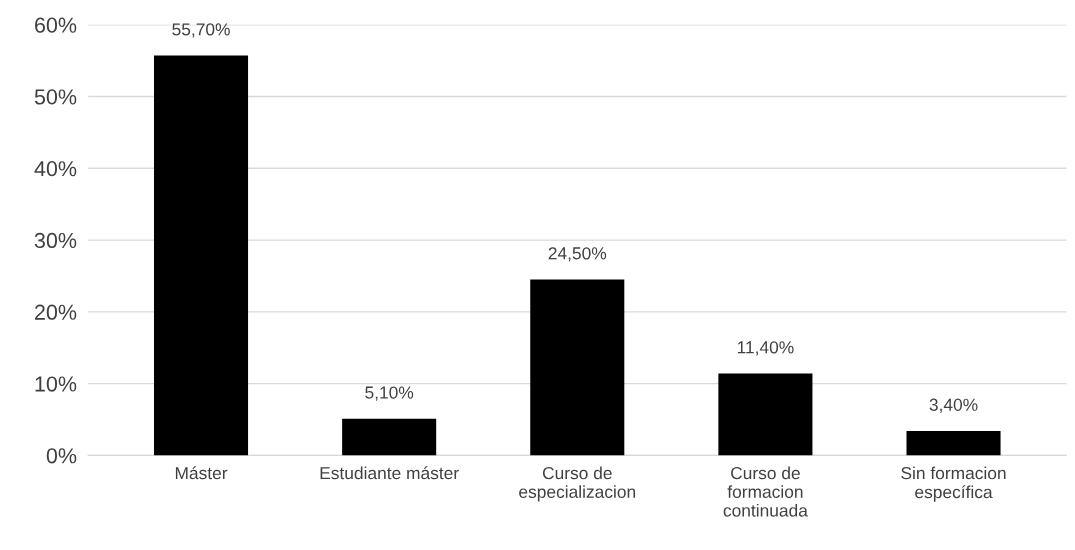 The image size is (1075, 550). Describe the element at coordinates (56, 312) in the screenshot. I see `y-tick-label: 20%` at that location.